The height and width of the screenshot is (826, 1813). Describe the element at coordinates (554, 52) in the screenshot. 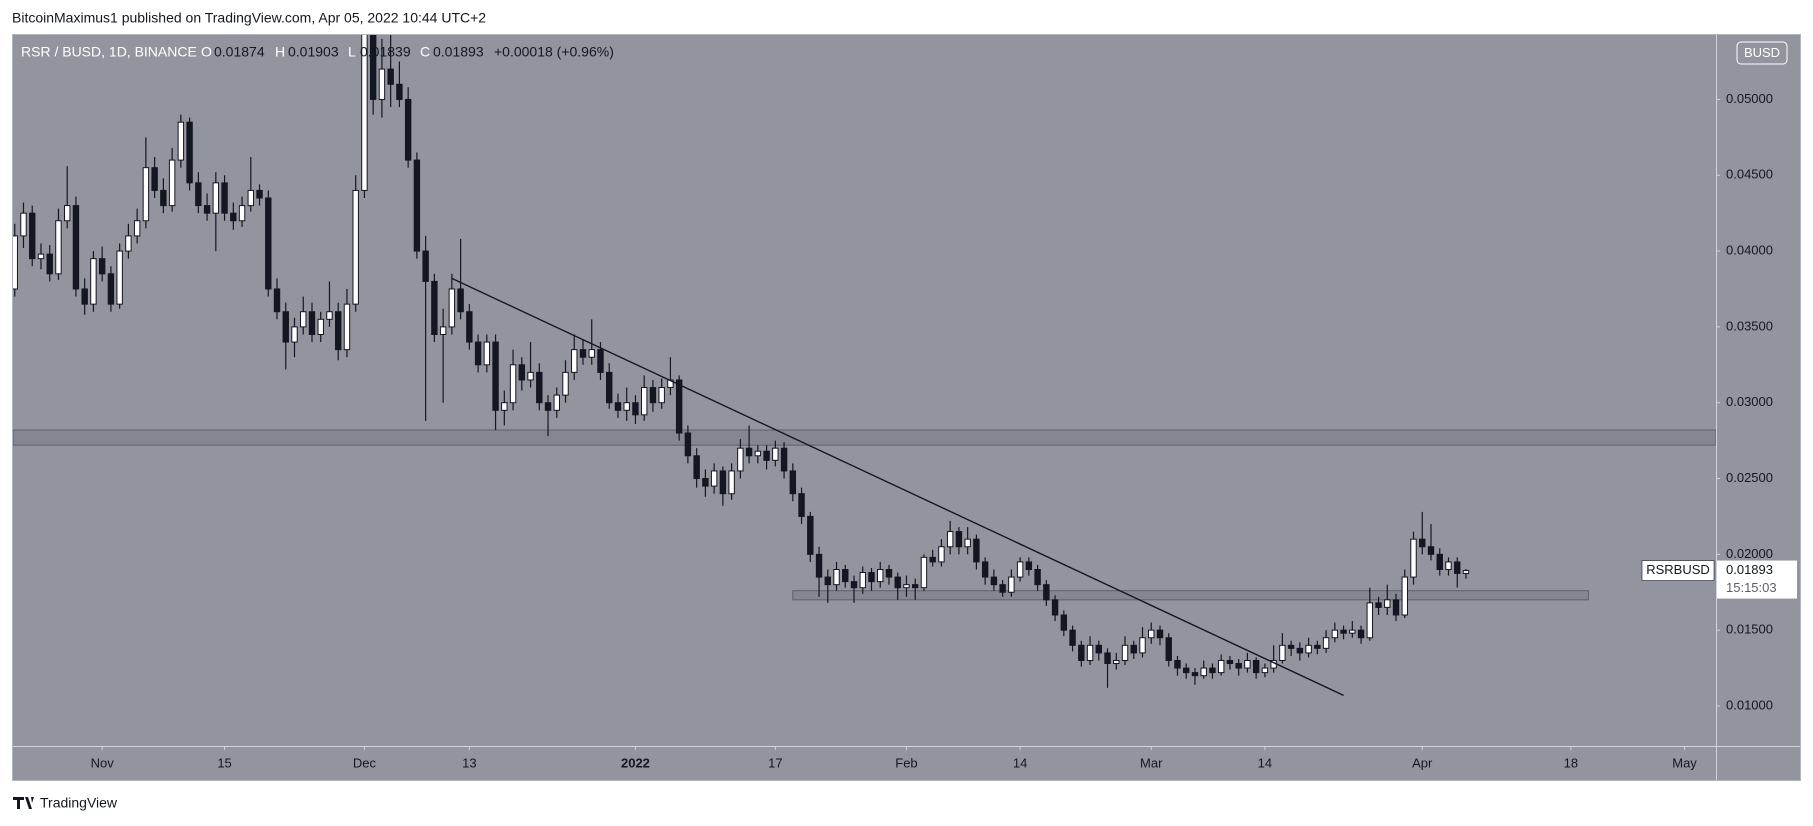

I see `legend-change: +0.00018 (+0.96%)` at that location.